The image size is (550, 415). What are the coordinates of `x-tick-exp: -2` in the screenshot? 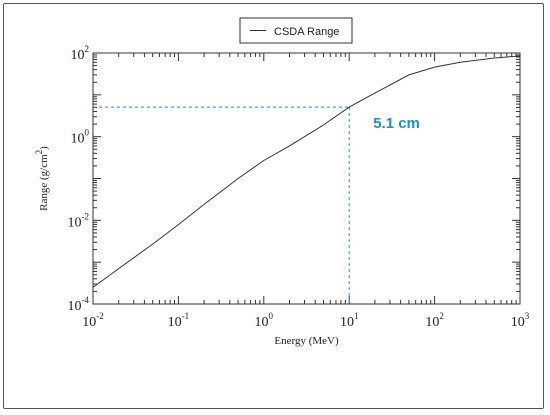 It's located at (100, 316).